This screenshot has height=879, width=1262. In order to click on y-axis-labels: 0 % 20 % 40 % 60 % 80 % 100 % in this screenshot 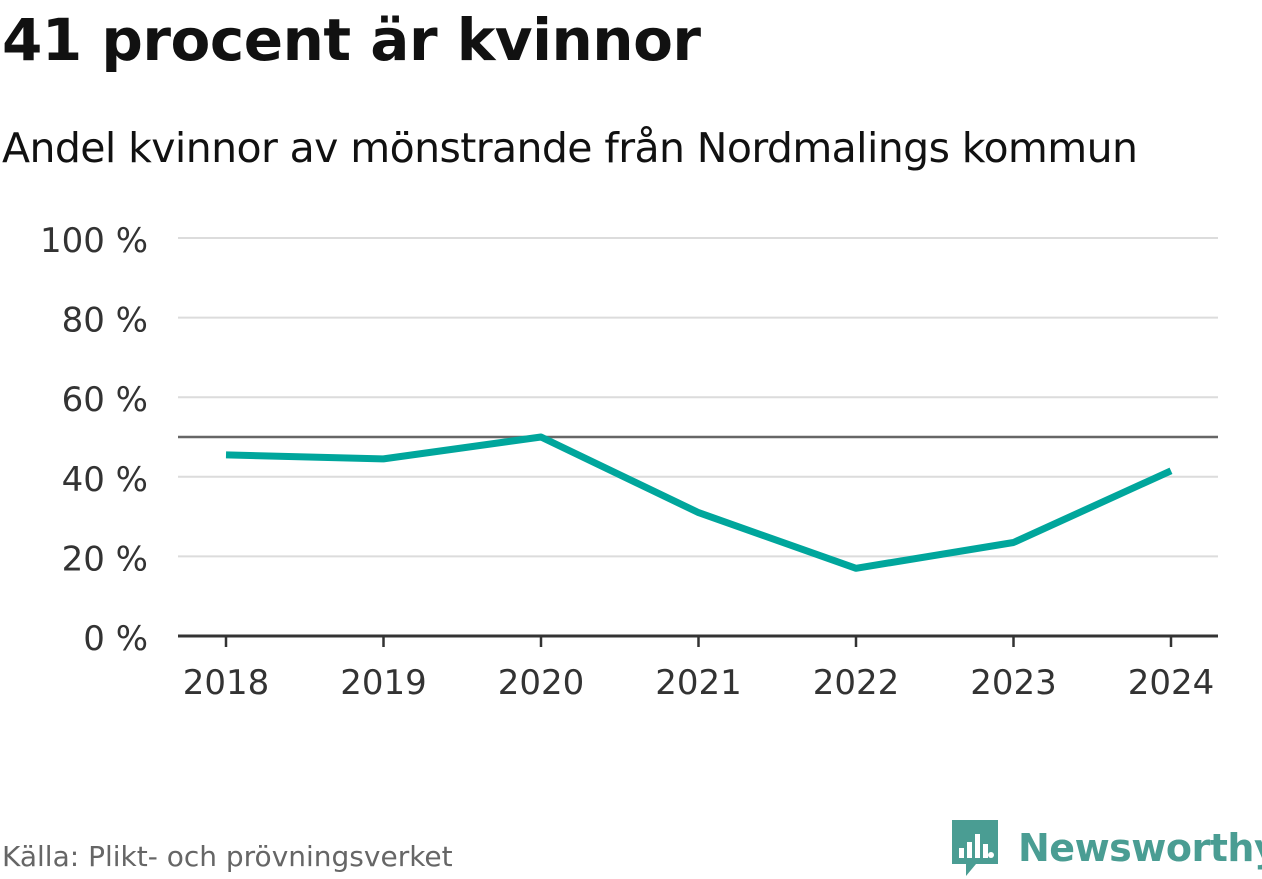, I will do `click(94, 440)`.